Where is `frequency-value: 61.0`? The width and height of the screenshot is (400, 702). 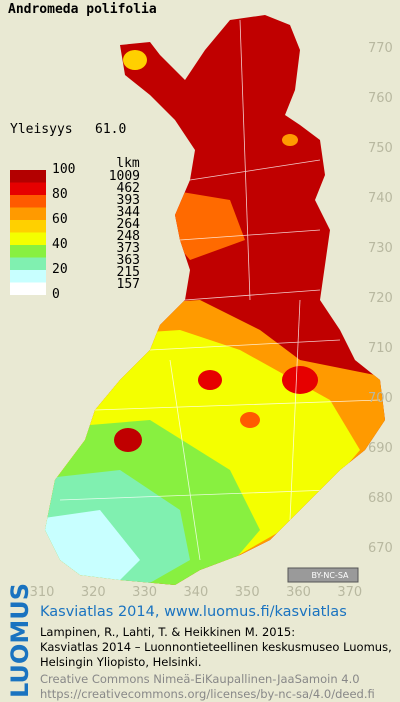 frequency-value: 61.0 is located at coordinates (110, 129).